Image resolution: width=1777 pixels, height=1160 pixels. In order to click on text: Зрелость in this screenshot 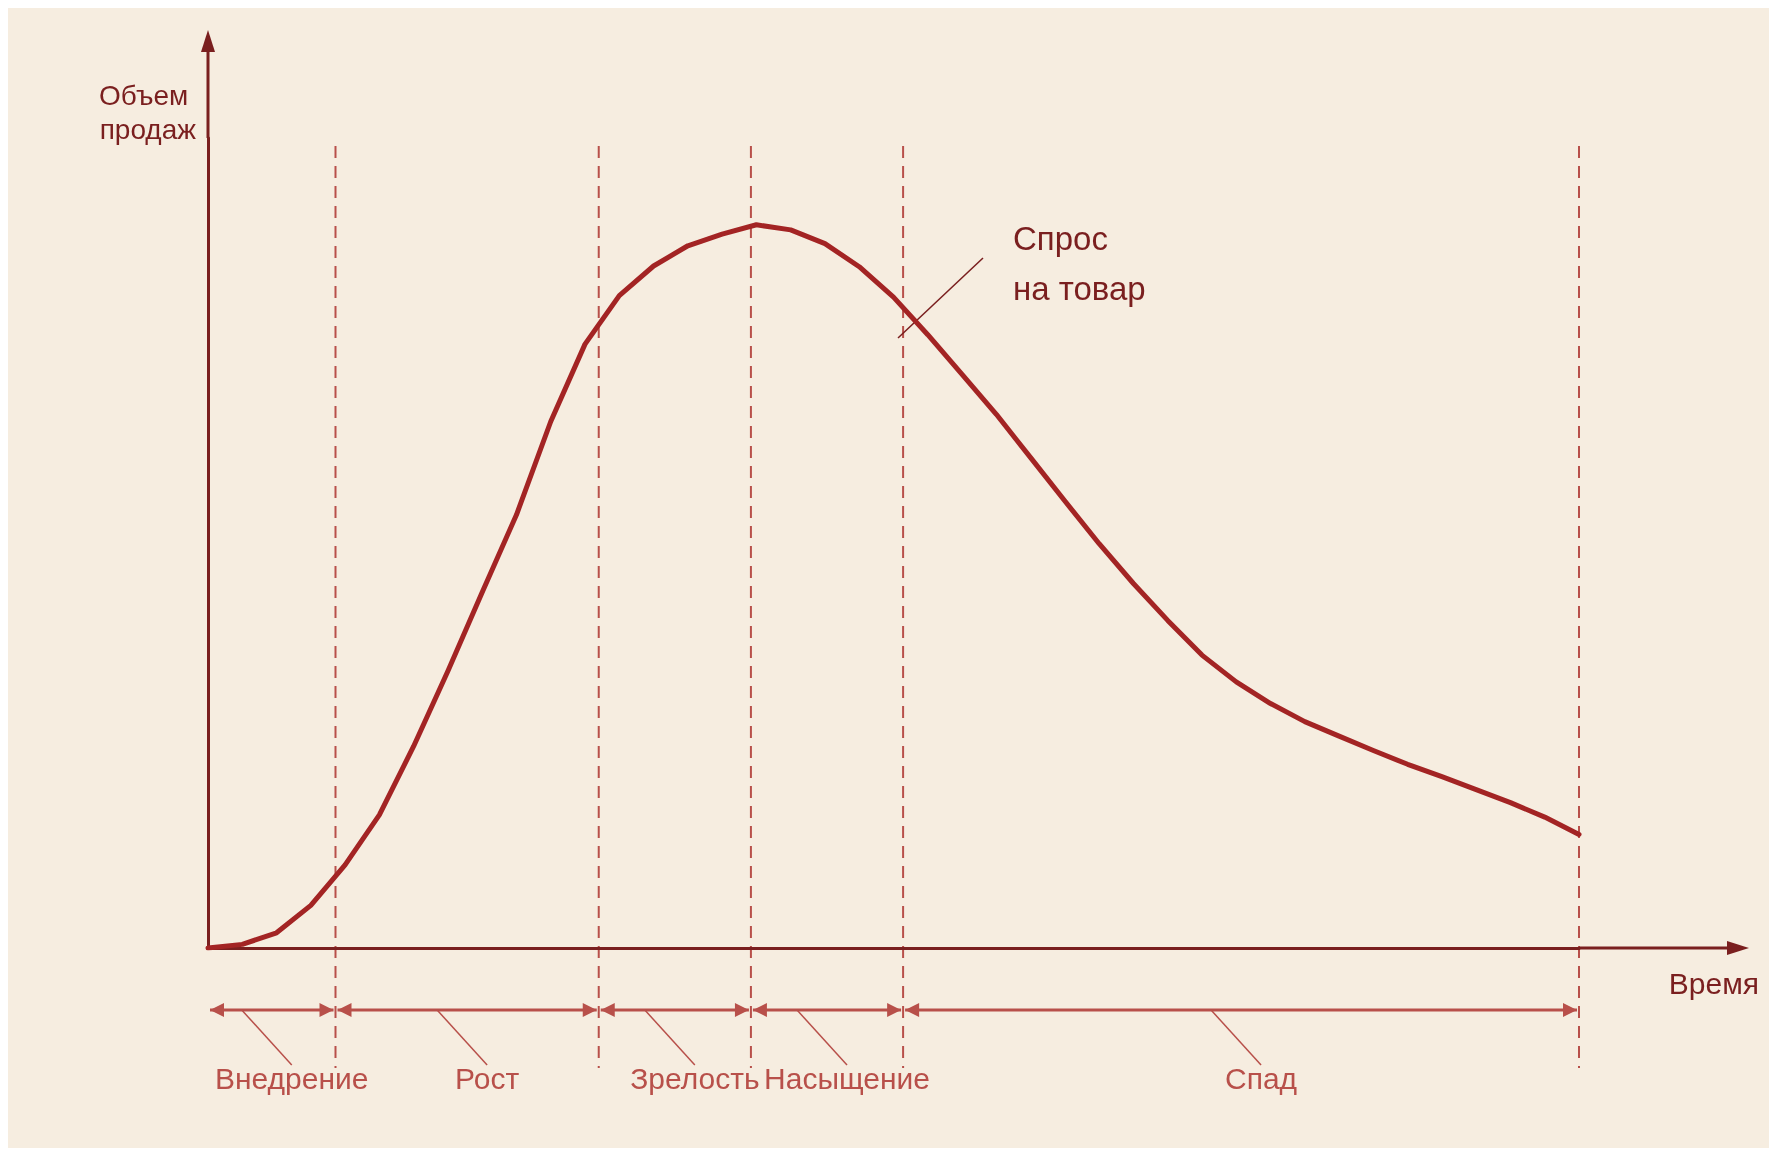, I will do `click(695, 1078)`.